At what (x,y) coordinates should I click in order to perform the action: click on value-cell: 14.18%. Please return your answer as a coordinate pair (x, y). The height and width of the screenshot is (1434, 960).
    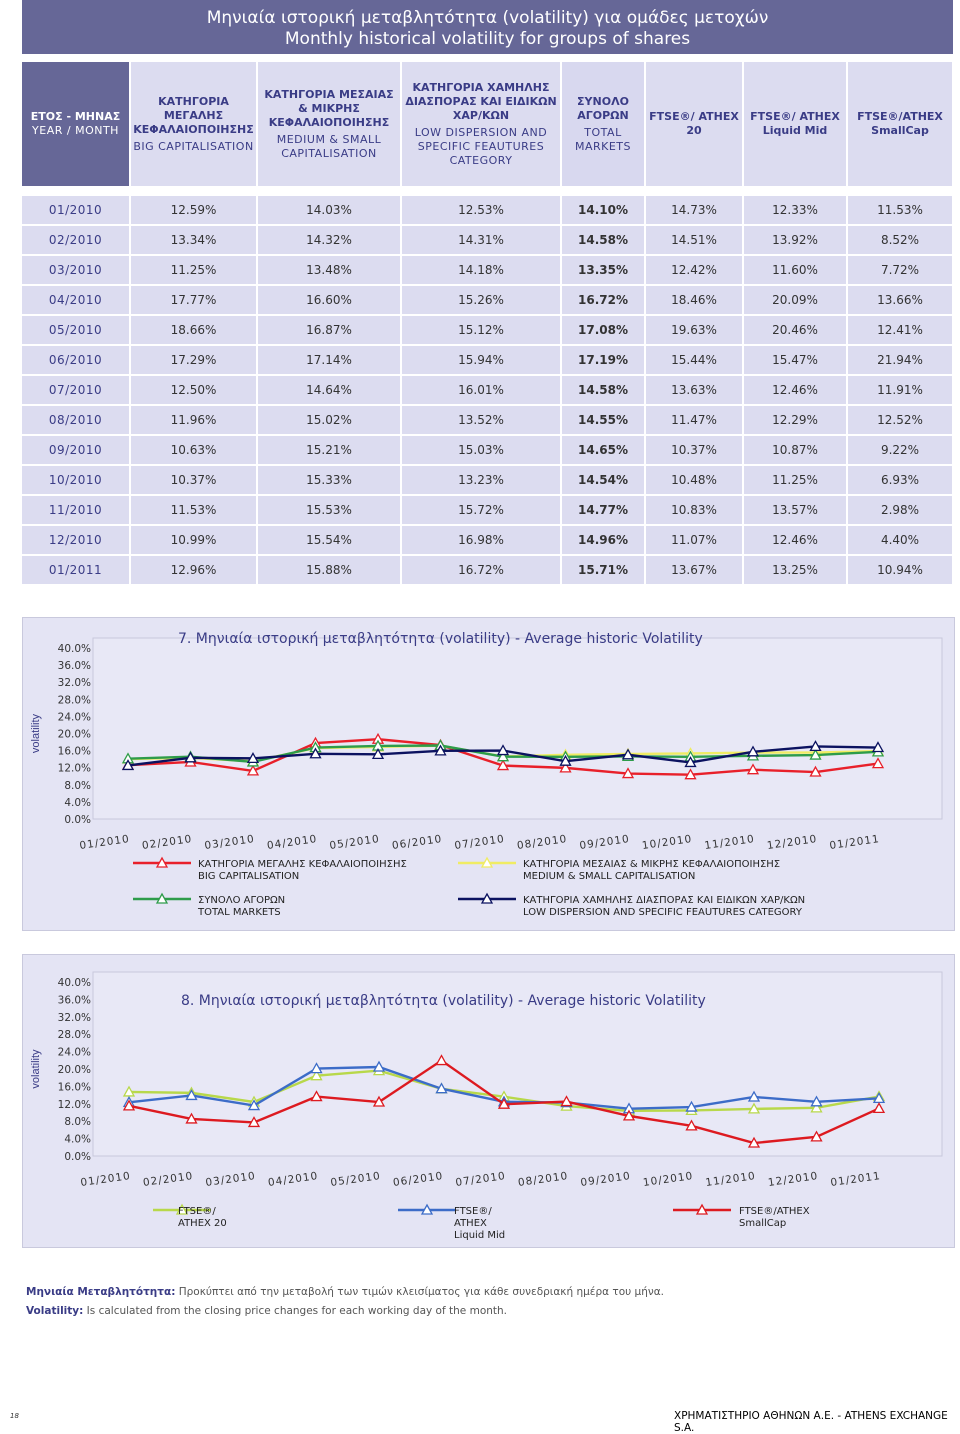
    Looking at the image, I should click on (481, 269).